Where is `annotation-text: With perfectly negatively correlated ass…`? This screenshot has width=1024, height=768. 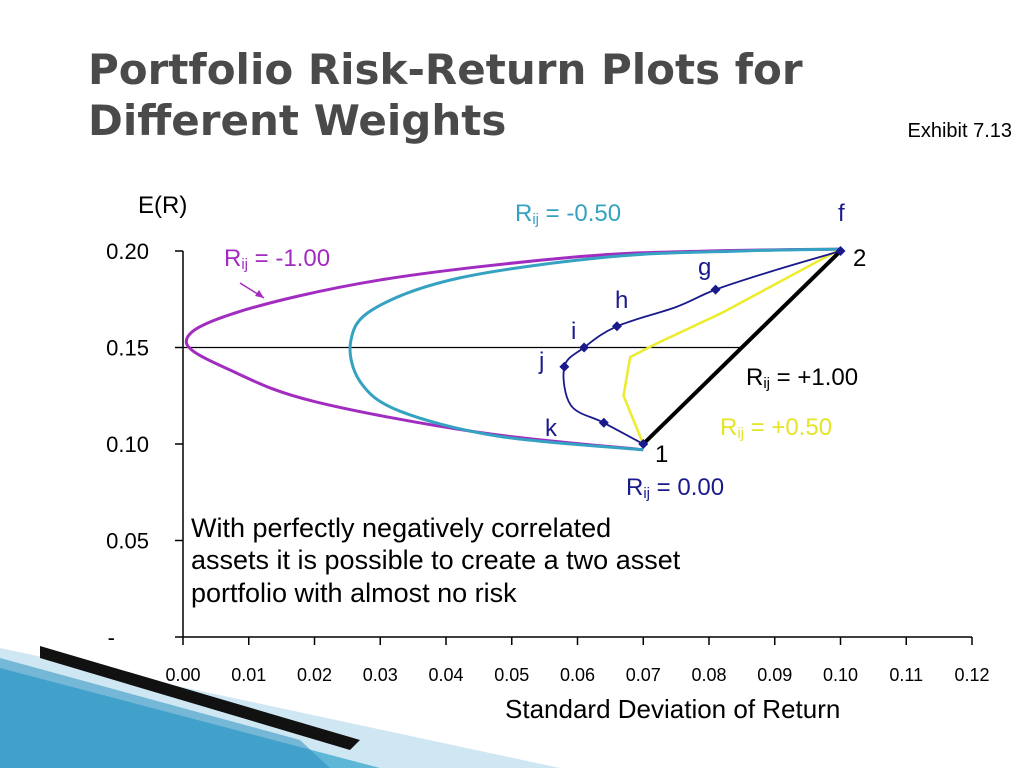
annotation-text: With perfectly negatively correlated ass… is located at coordinates (436, 560).